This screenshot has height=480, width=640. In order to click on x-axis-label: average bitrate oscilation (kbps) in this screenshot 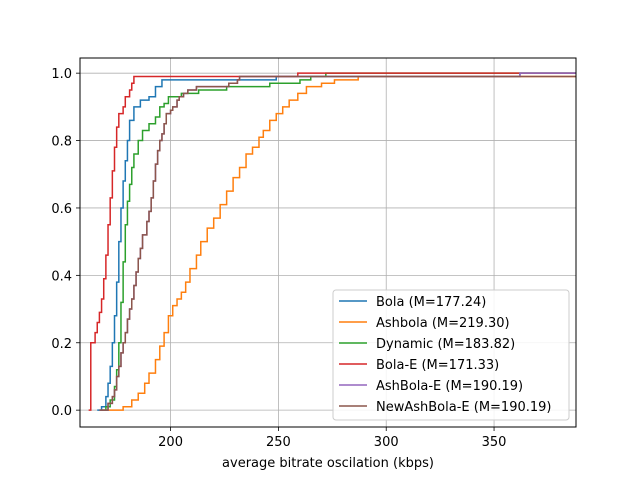, I will do `click(328, 463)`.